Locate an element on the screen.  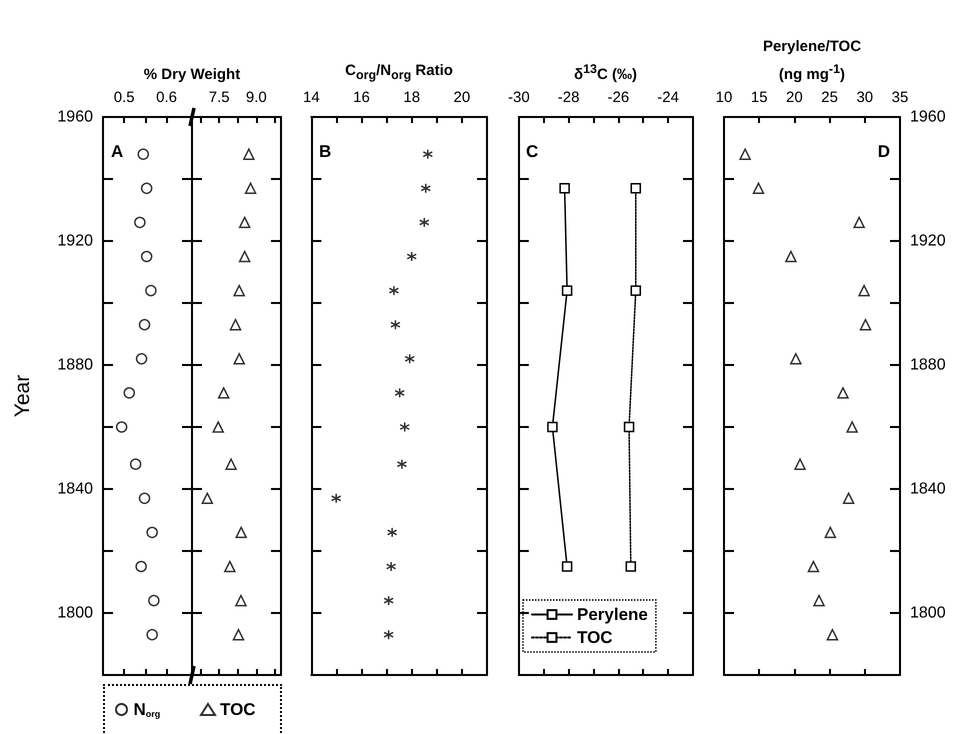
x-tick-label: 10 is located at coordinates (724, 97).